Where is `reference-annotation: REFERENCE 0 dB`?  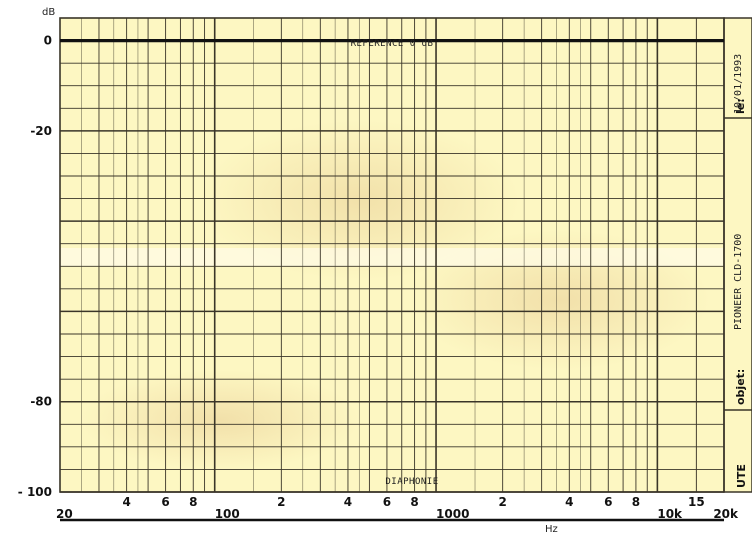
reference-annotation: REFERENCE 0 dB is located at coordinates (392, 44).